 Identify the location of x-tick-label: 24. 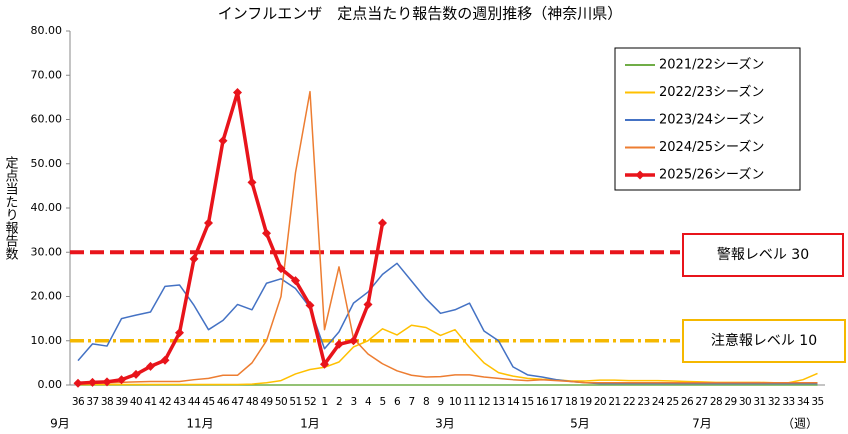
(658, 402).